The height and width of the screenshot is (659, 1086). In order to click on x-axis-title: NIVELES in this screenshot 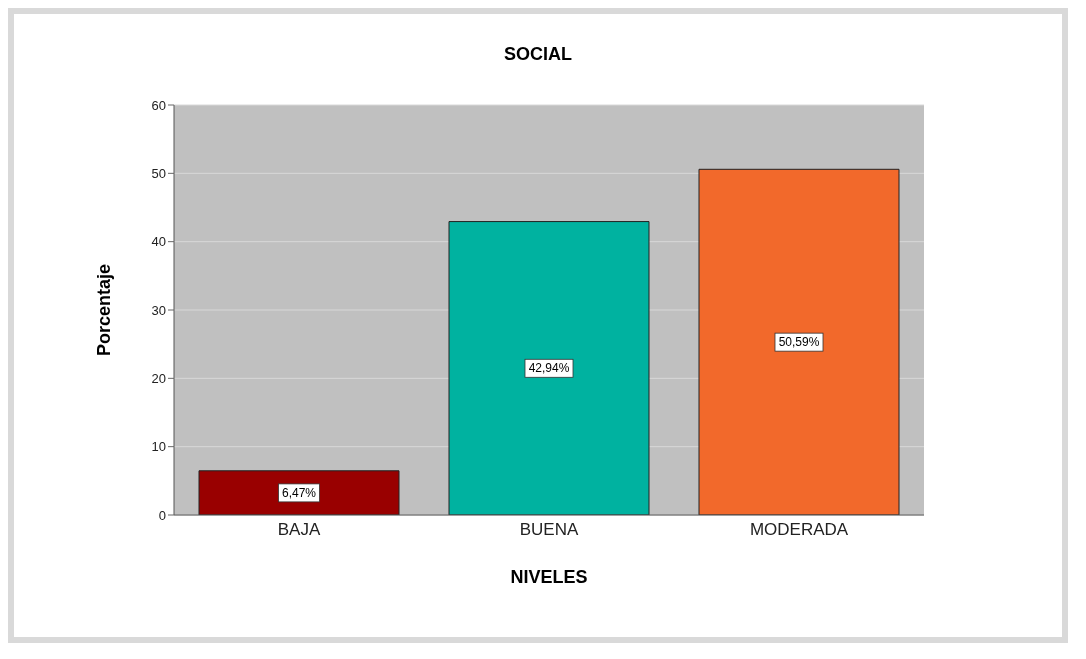, I will do `click(549, 577)`.